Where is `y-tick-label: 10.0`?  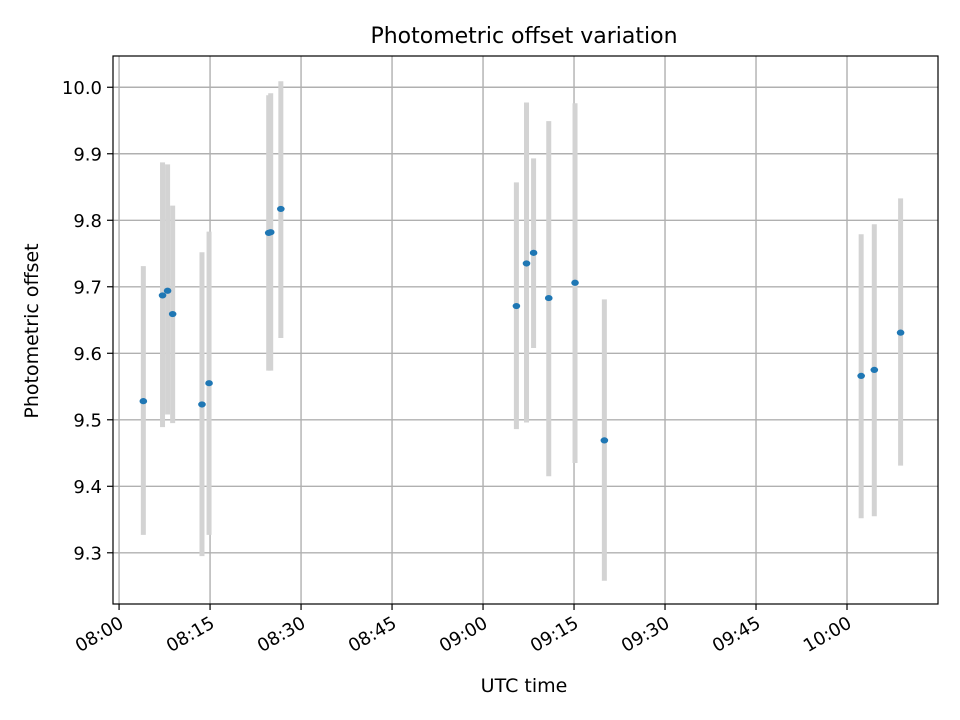 y-tick-label: 10.0 is located at coordinates (82, 88).